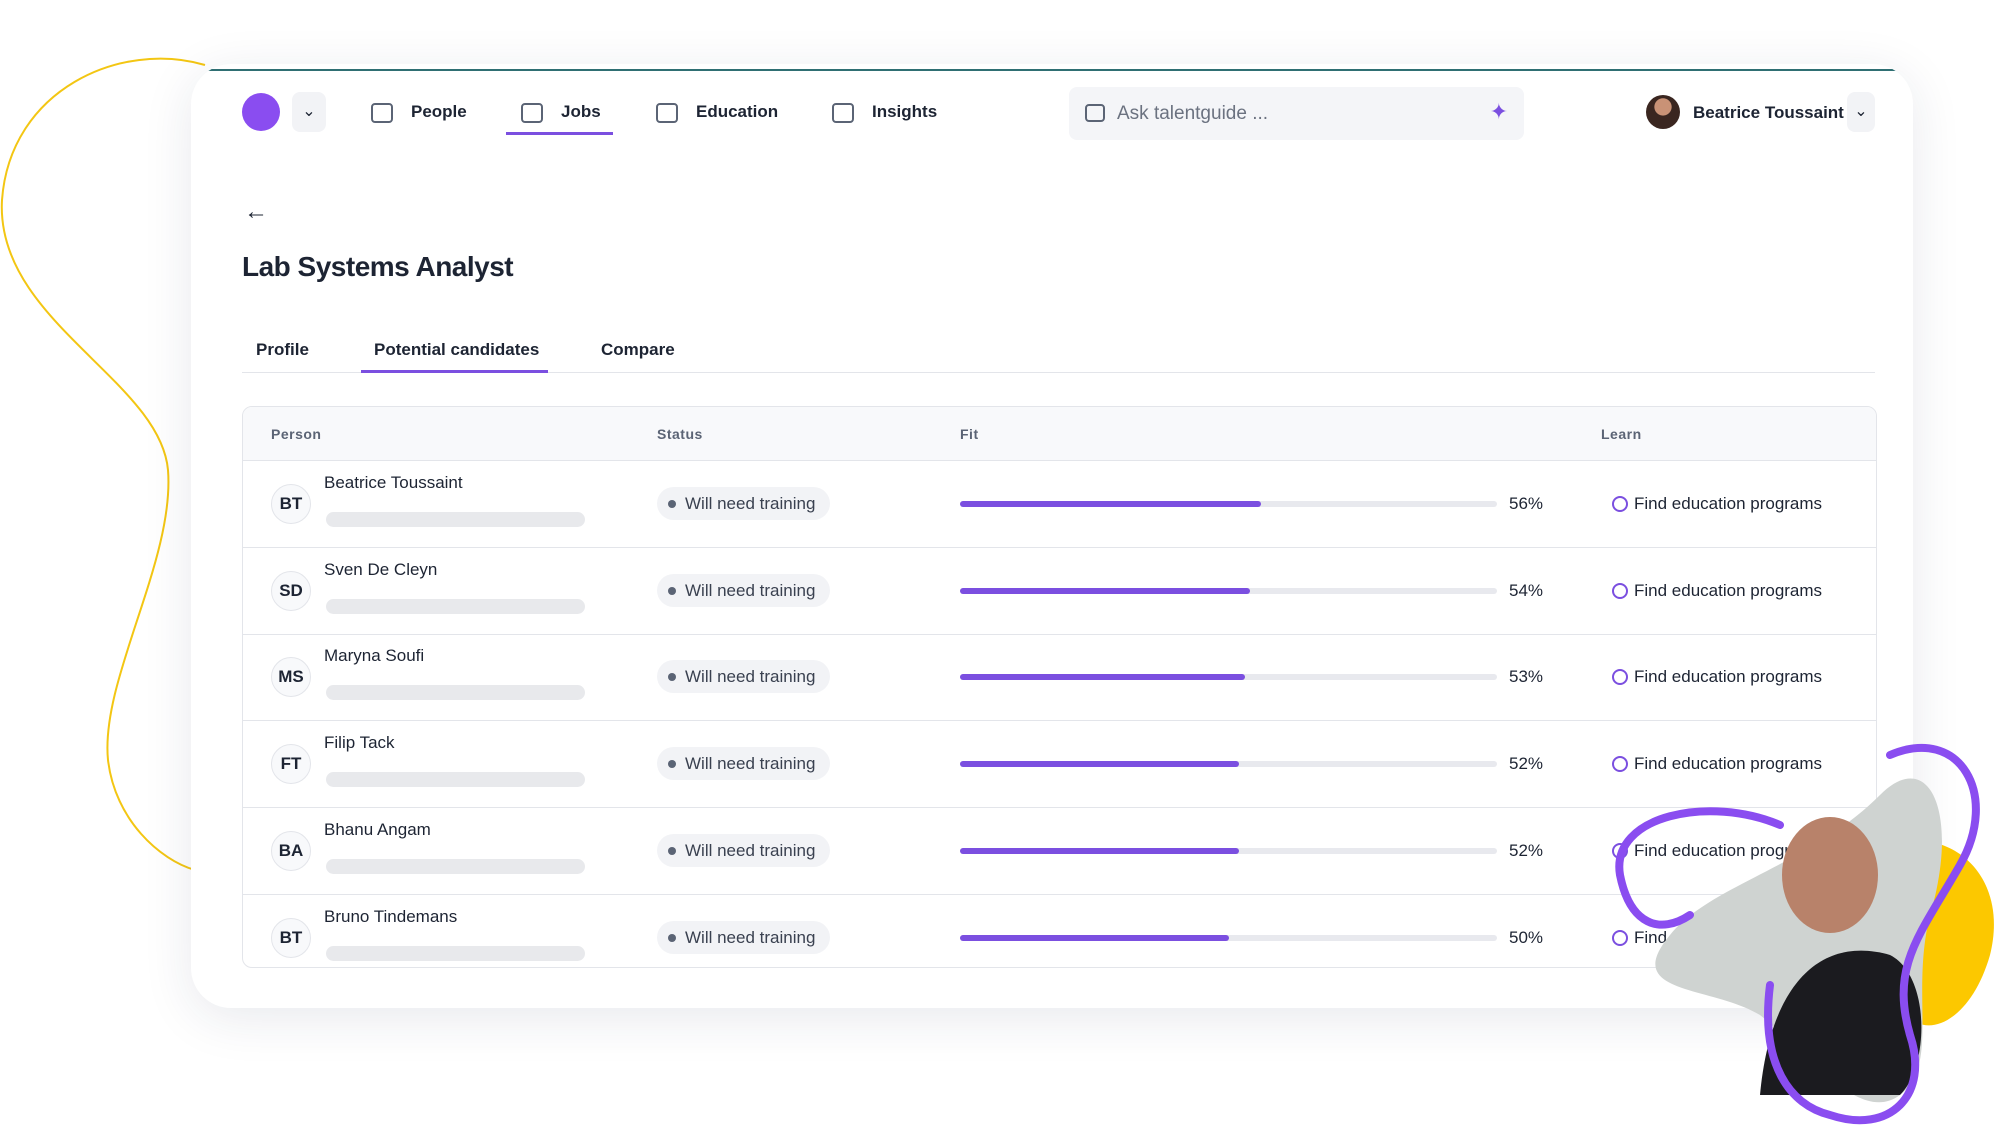 The image size is (2000, 1128). I want to click on ai-sparkle: ✦, so click(1498, 111).